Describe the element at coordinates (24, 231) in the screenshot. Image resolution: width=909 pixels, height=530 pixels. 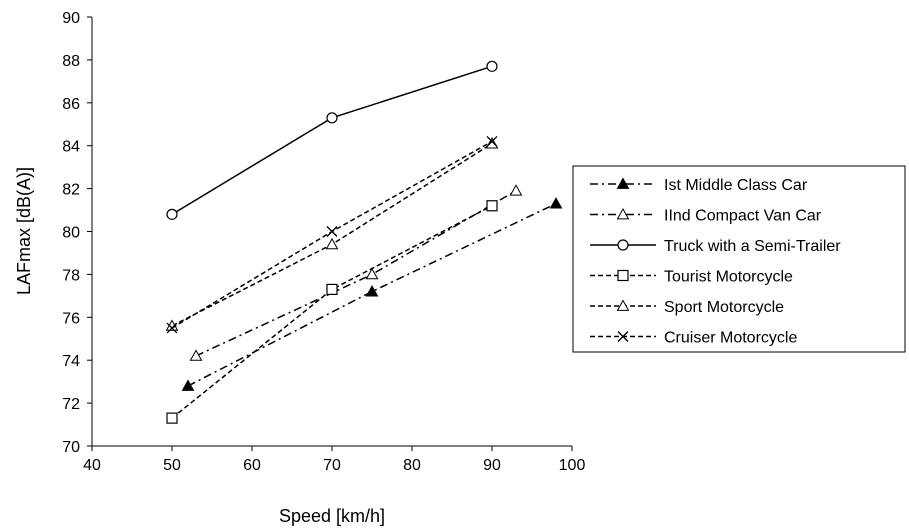
I see `y-axis-title: LAFmax [dB(A)]` at that location.